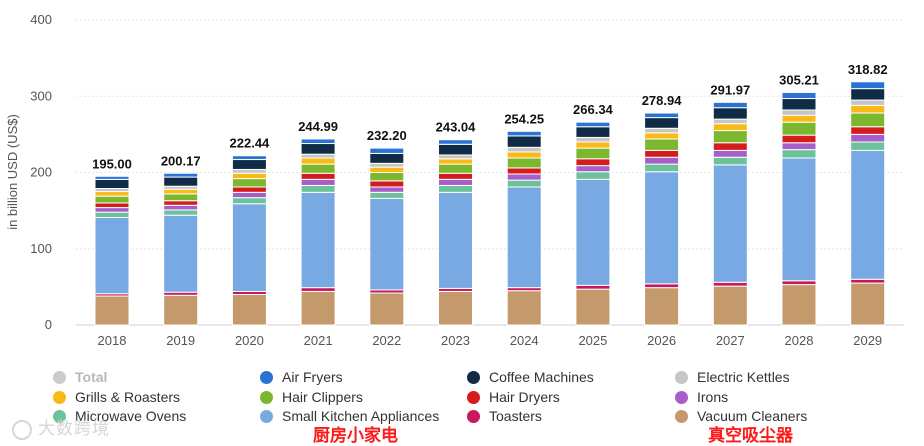 The image size is (924, 446). I want to click on bar-stack-2020, so click(249, 240).